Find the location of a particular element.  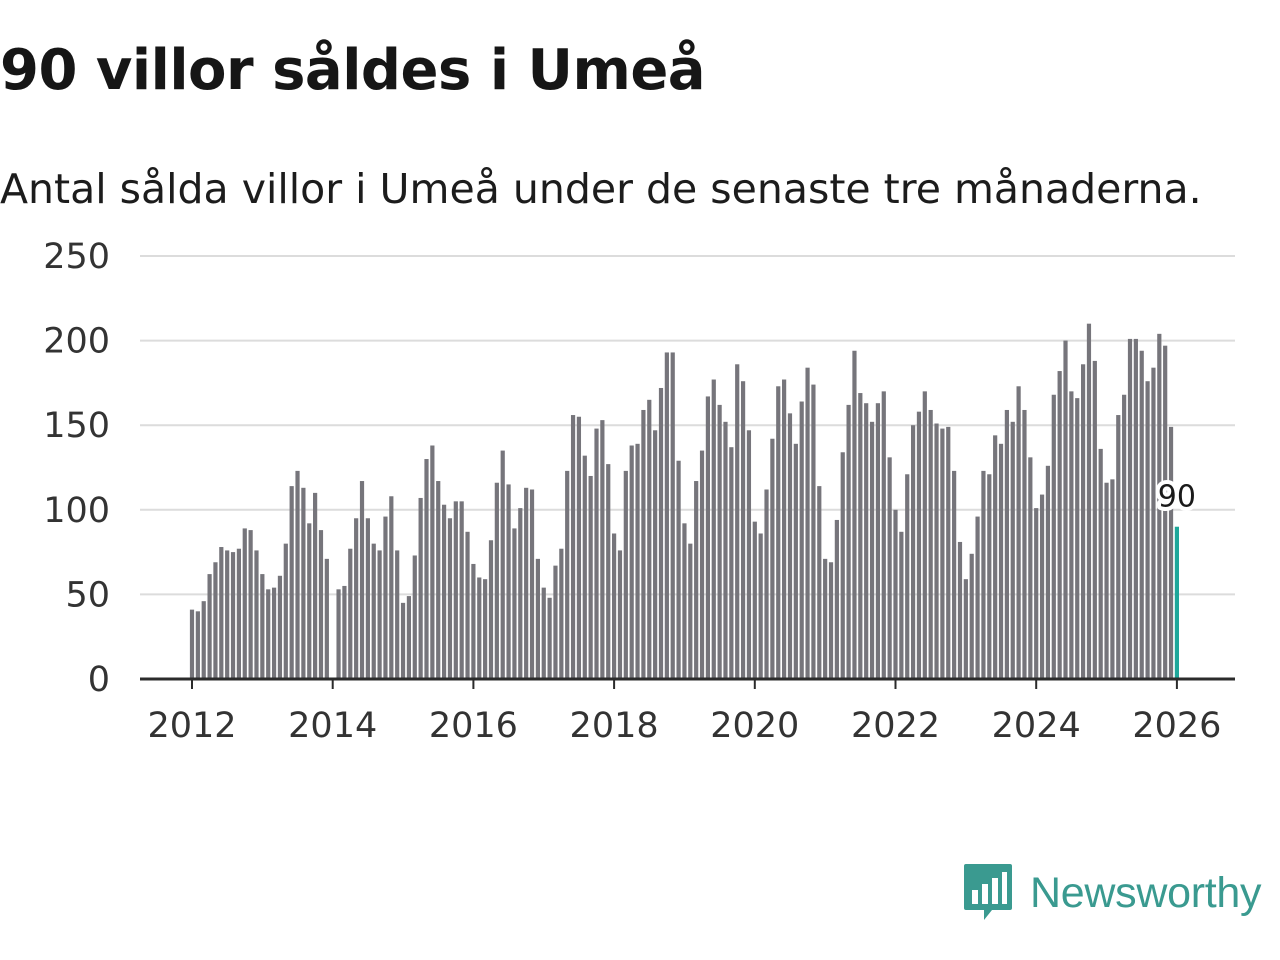

chart-title: 90 villor såldes i Umeå is located at coordinates (353, 70).